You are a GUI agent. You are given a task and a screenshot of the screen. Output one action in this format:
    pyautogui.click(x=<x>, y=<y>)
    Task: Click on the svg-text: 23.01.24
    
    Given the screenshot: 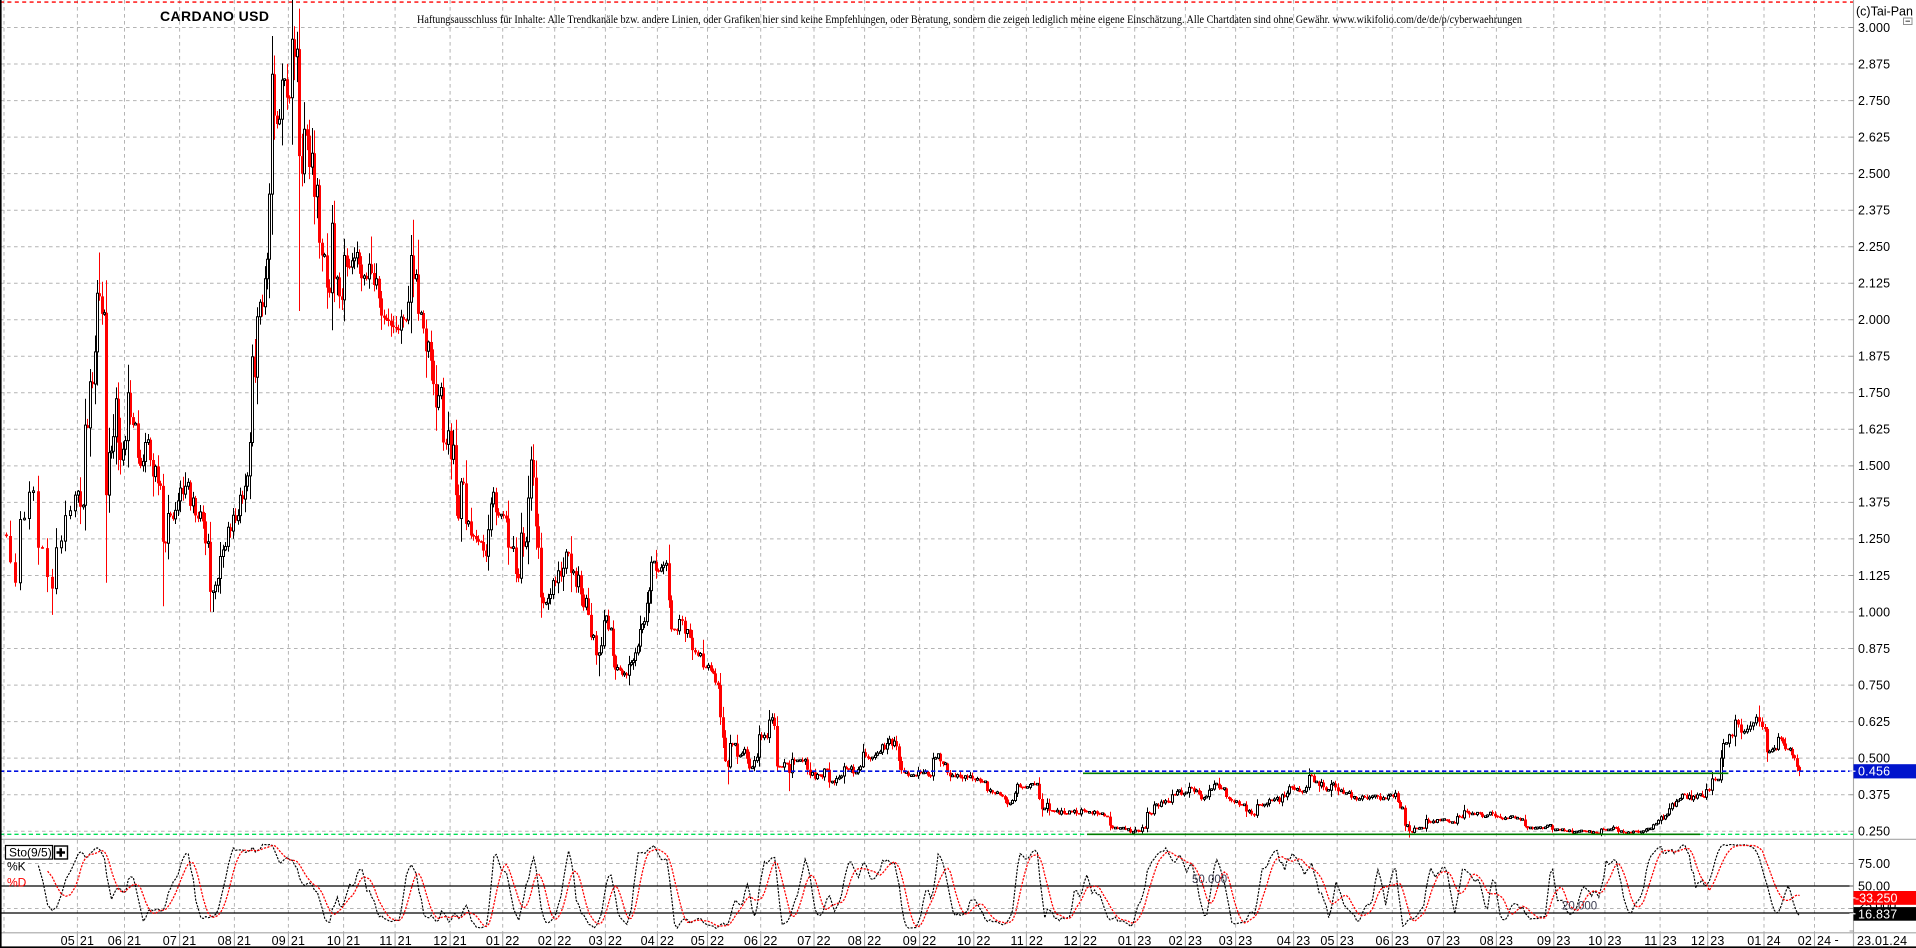 What is the action you would take?
    pyautogui.click(x=1882, y=941)
    